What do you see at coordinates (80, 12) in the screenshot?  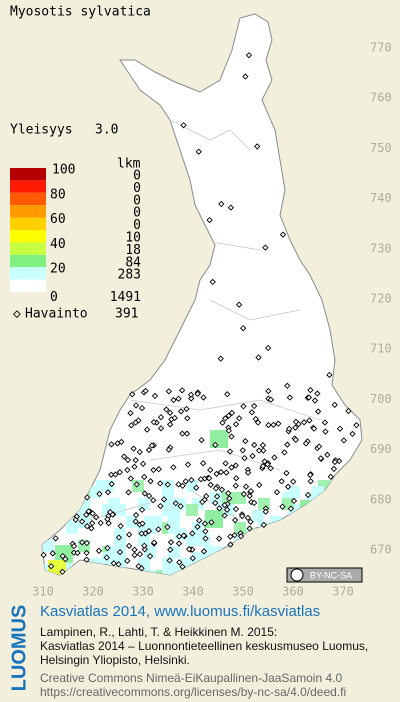 I see `species-title: Myosotis sylvatica` at bounding box center [80, 12].